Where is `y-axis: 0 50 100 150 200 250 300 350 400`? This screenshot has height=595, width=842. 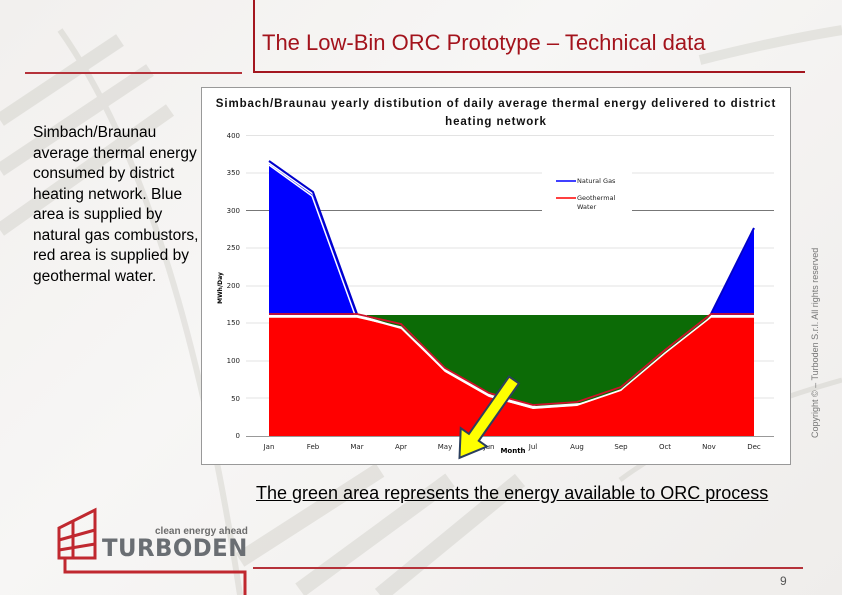
y-axis: 0 50 100 150 200 250 300 350 400 is located at coordinates (233, 286).